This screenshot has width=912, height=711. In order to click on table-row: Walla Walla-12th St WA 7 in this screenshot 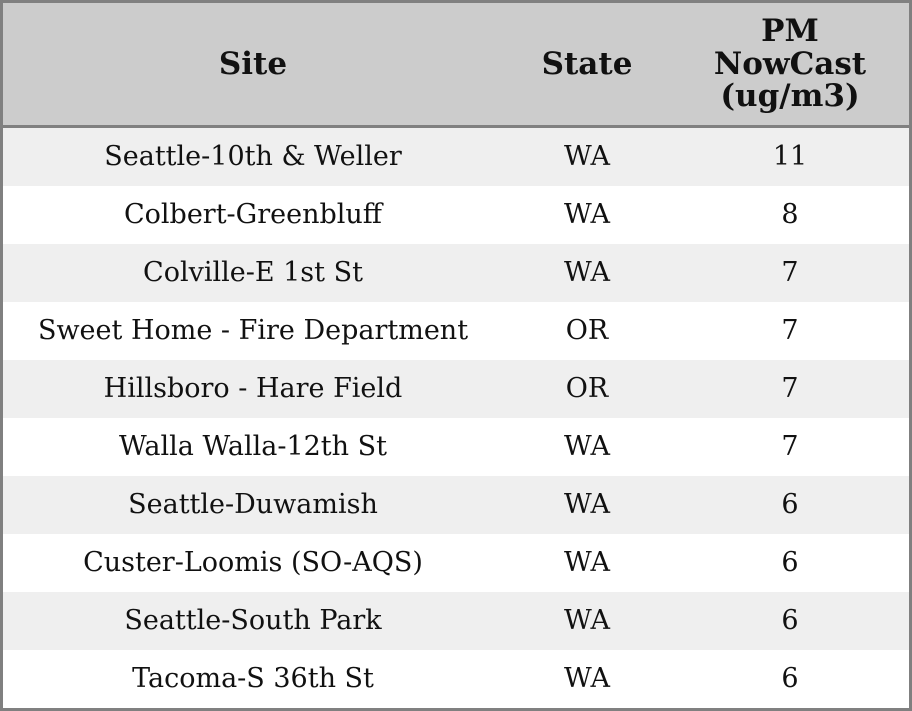, I will do `click(456, 447)`.